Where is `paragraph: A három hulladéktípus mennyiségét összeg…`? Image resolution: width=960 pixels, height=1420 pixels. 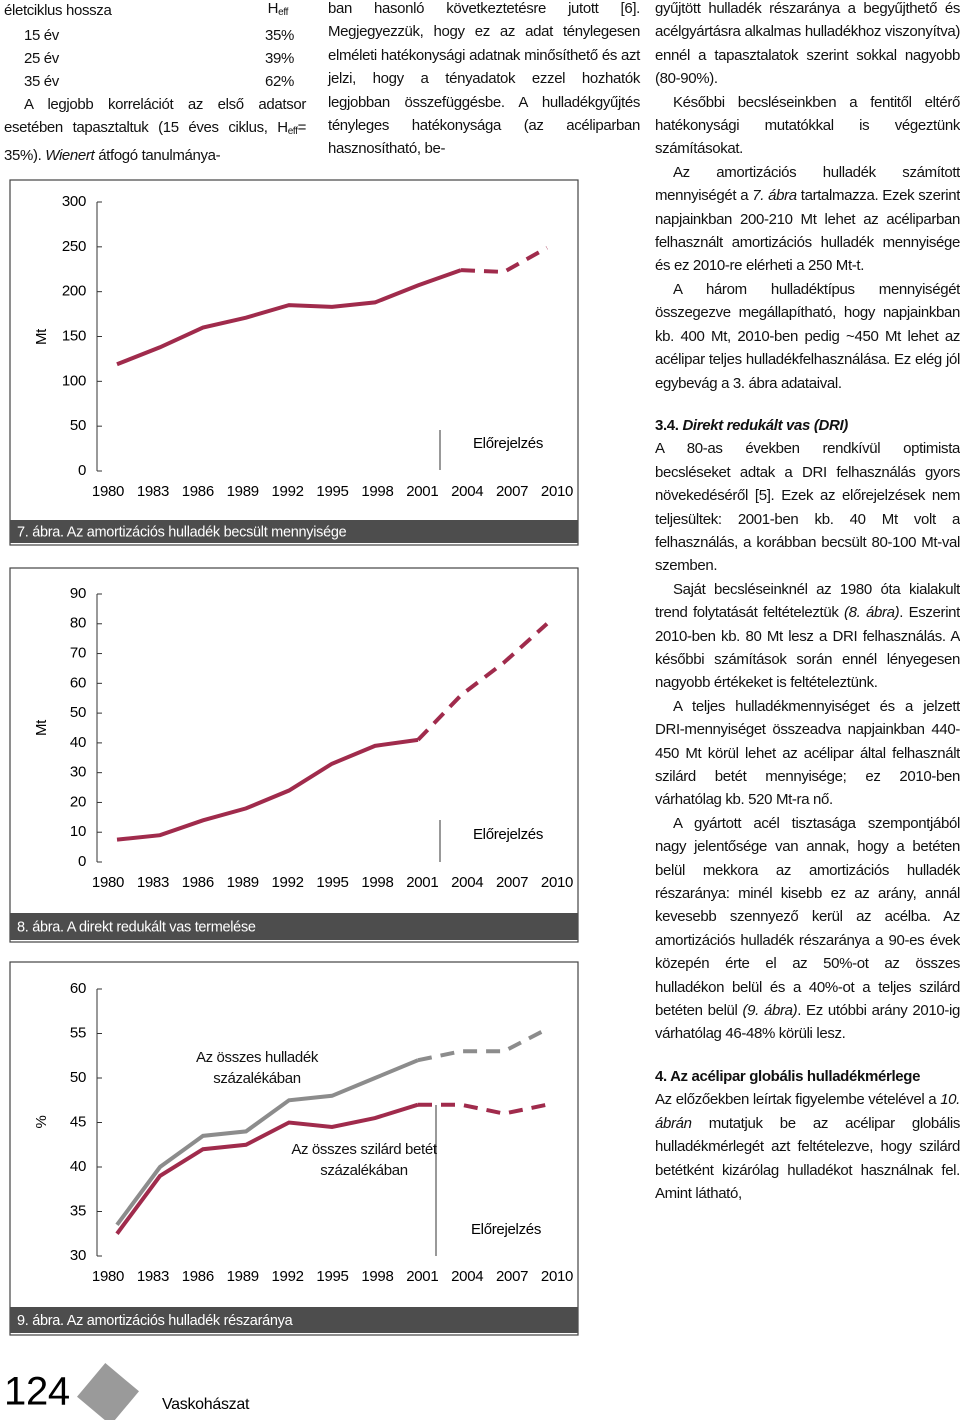 paragraph: A három hulladéktípus mennyiségét összeg… is located at coordinates (807, 336).